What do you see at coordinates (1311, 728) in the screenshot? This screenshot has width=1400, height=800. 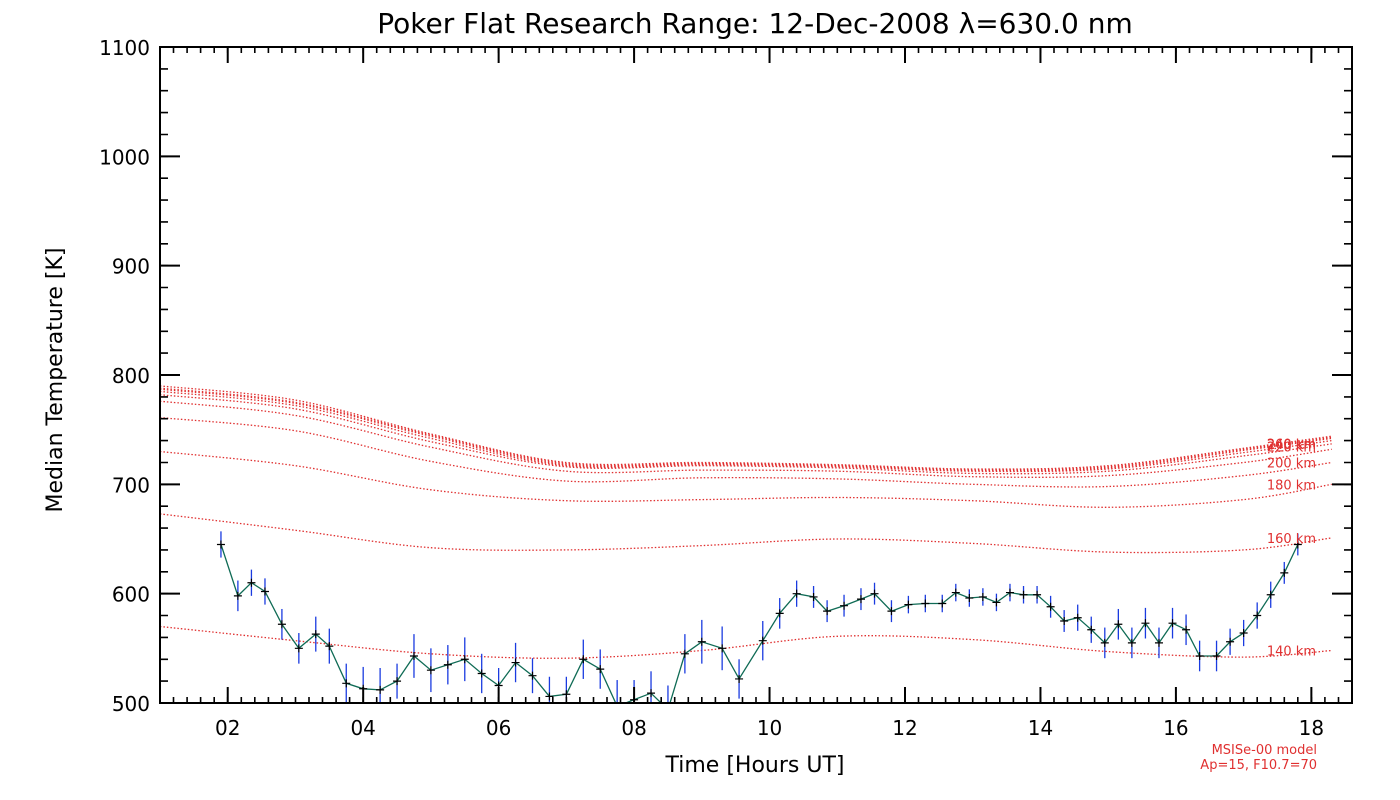 I see `x-tick-label: 18` at bounding box center [1311, 728].